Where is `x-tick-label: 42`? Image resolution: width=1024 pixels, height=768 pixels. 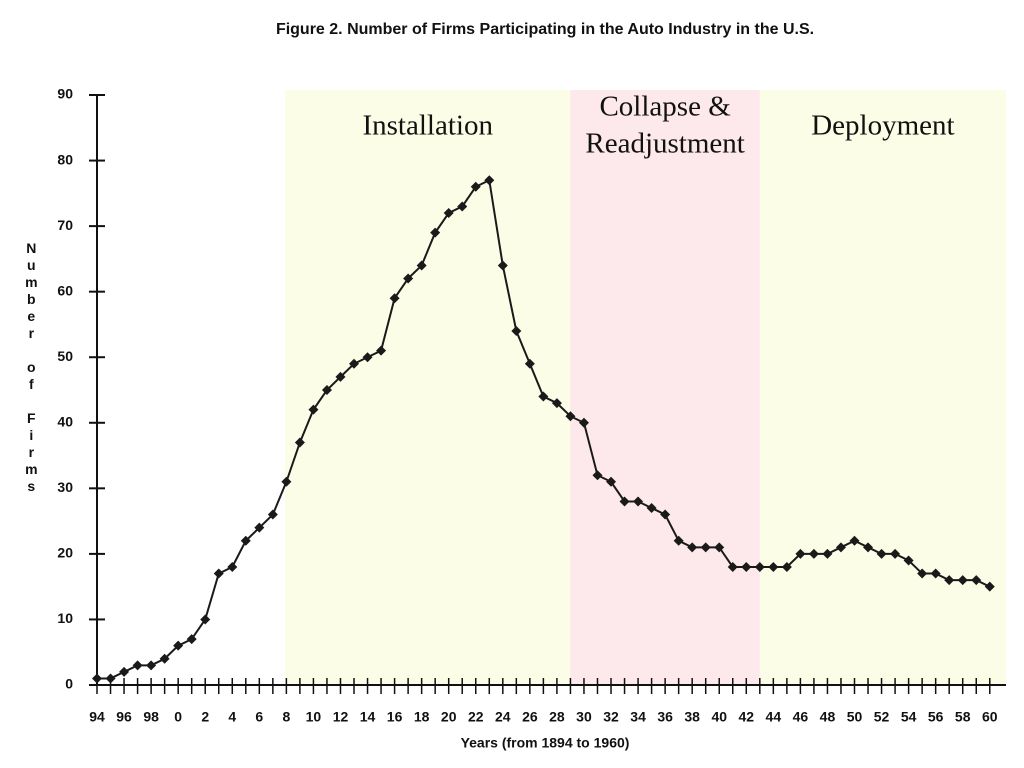
x-tick-label: 42 is located at coordinates (746, 717).